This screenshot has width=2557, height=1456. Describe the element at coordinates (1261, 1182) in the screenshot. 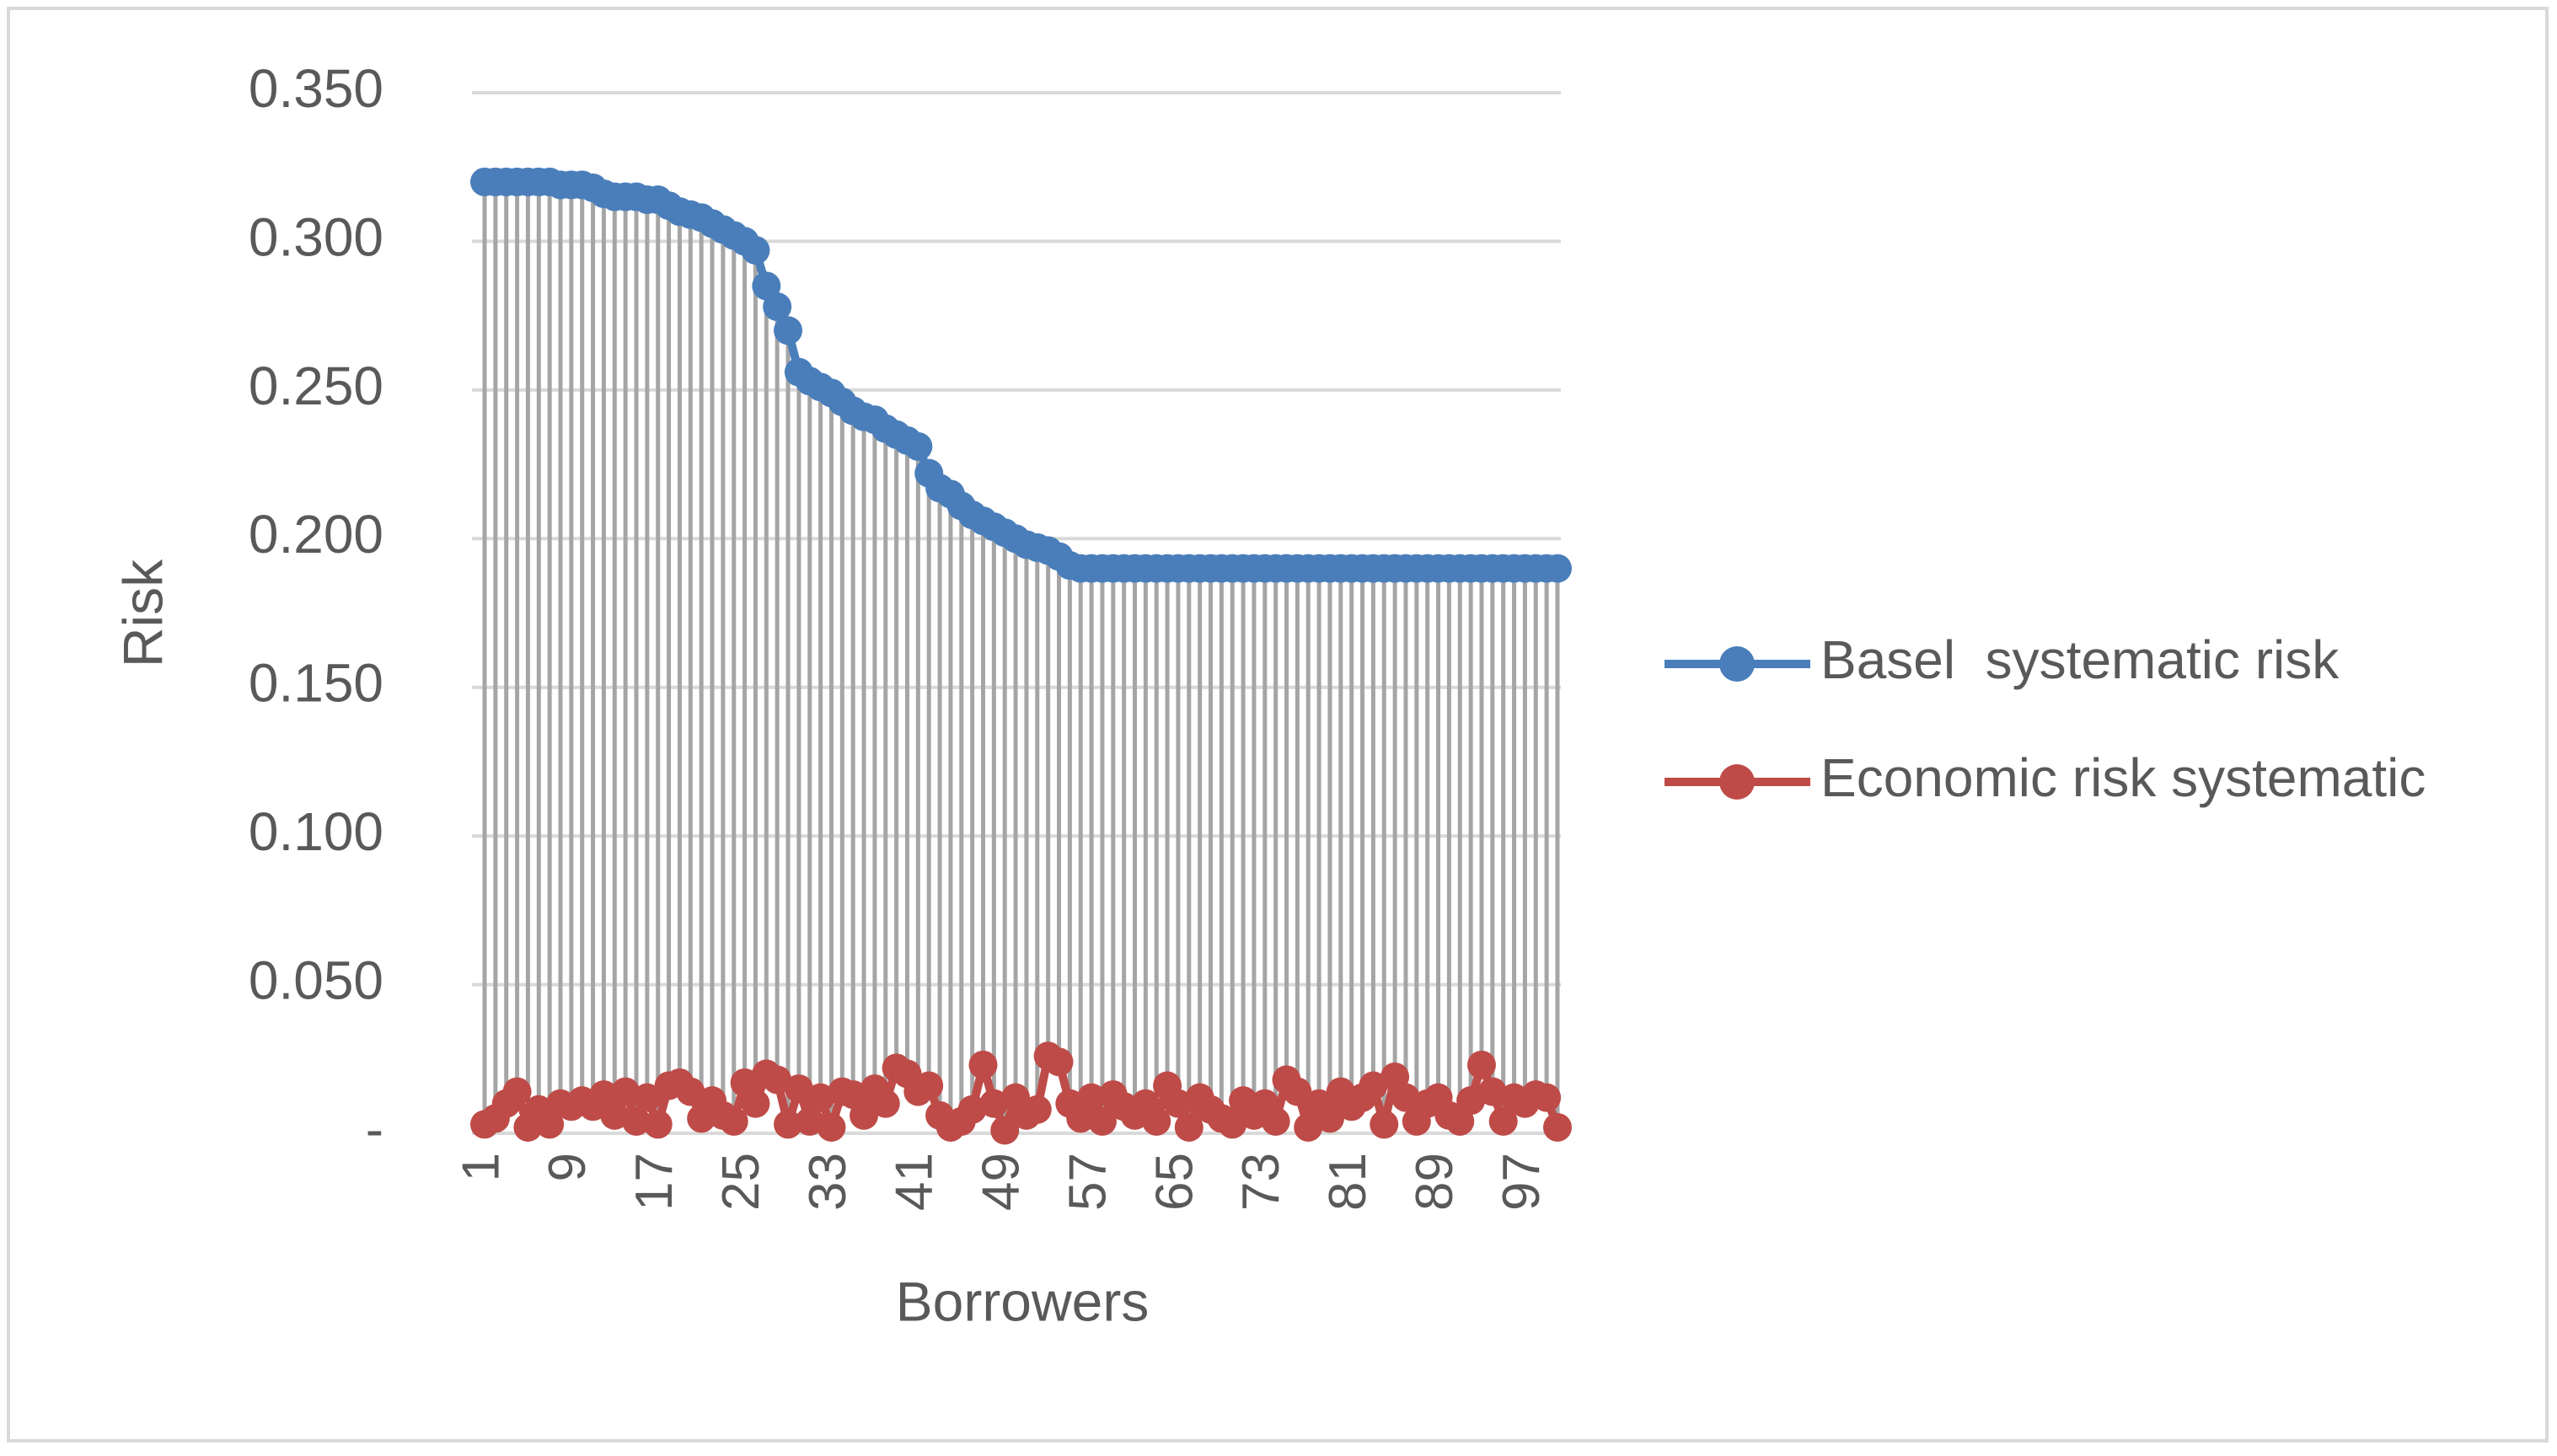

I see `x-tick-label: 73` at that location.